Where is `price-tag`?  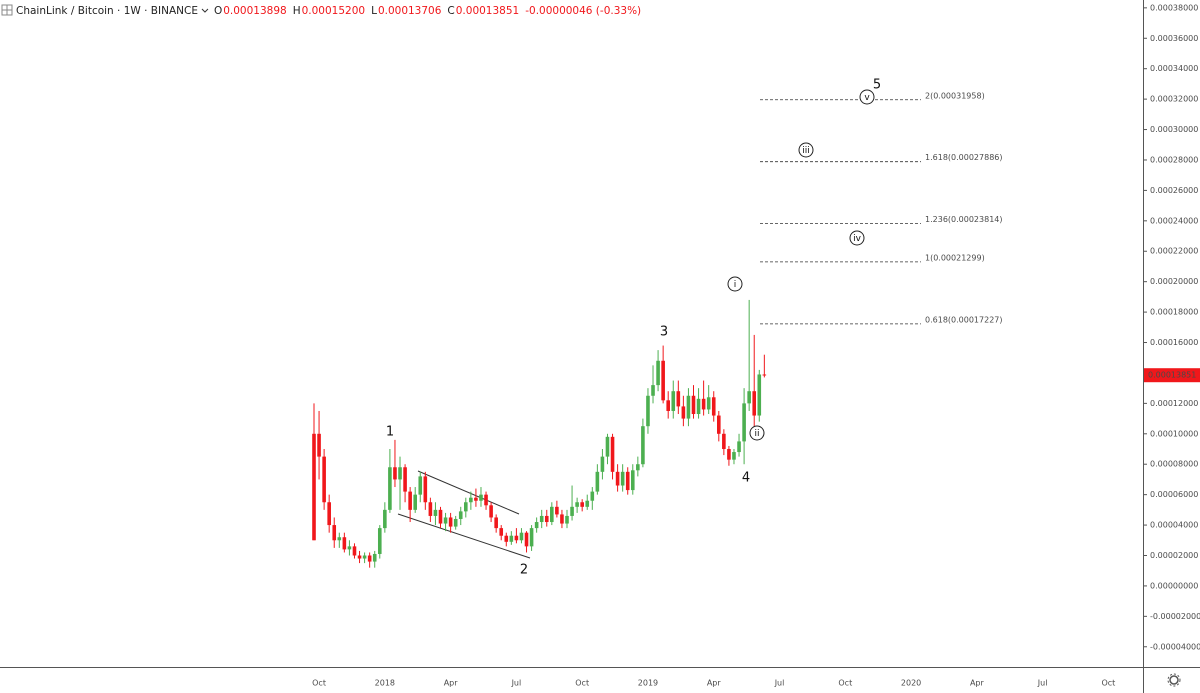 price-tag is located at coordinates (1172, 375).